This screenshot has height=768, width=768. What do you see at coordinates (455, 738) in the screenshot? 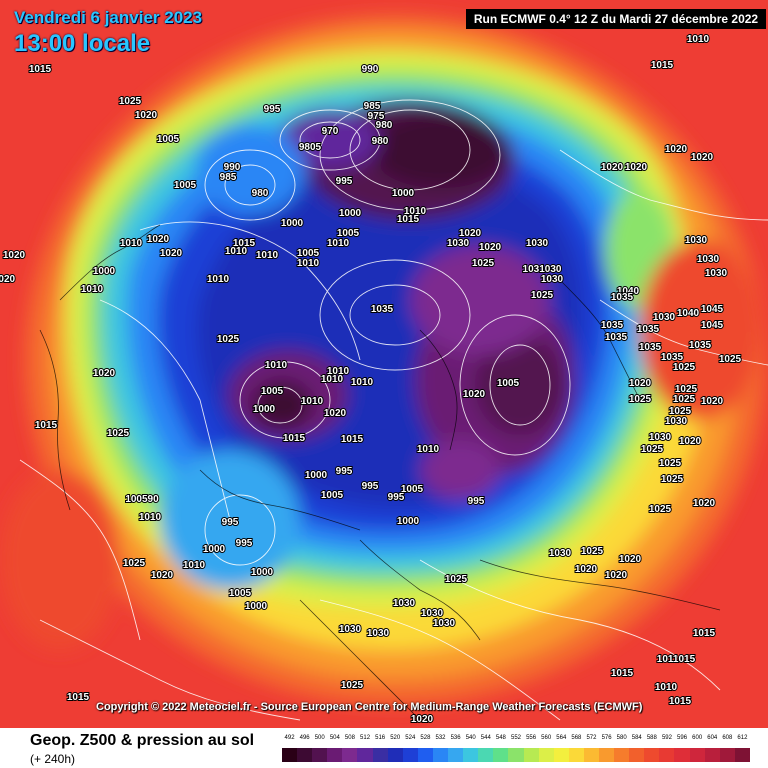
I see `legend-tick: 536` at bounding box center [455, 738].